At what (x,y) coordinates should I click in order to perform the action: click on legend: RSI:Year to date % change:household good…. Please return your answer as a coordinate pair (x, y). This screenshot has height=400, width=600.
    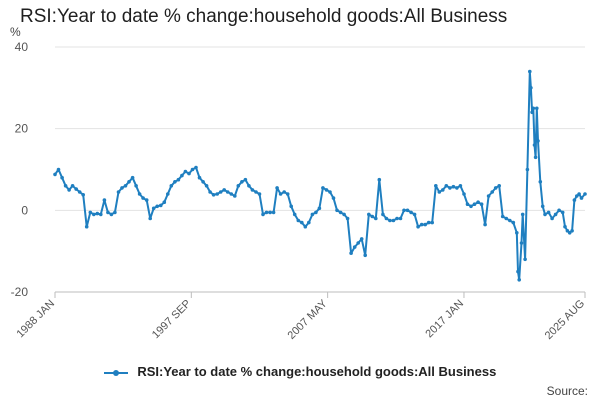
    Looking at the image, I should click on (300, 371).